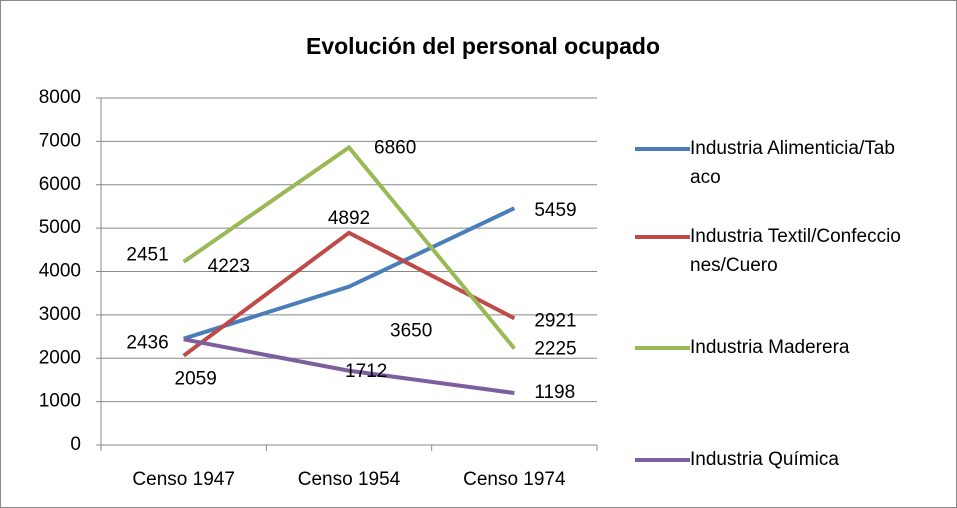  I want to click on legend-label: Industria Química, so click(764, 459).